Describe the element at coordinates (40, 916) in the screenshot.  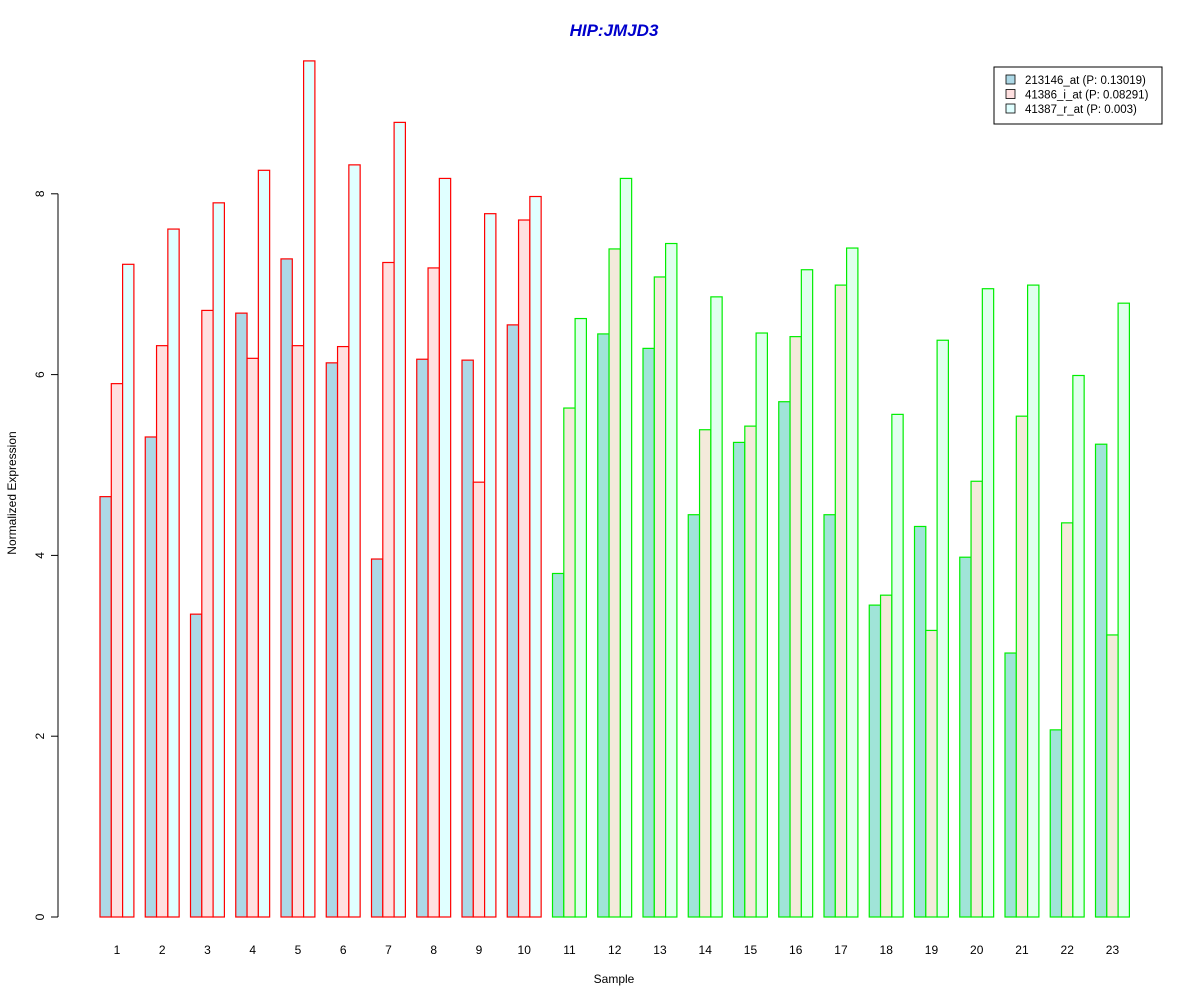
I see `y-tick-label: 0` at that location.